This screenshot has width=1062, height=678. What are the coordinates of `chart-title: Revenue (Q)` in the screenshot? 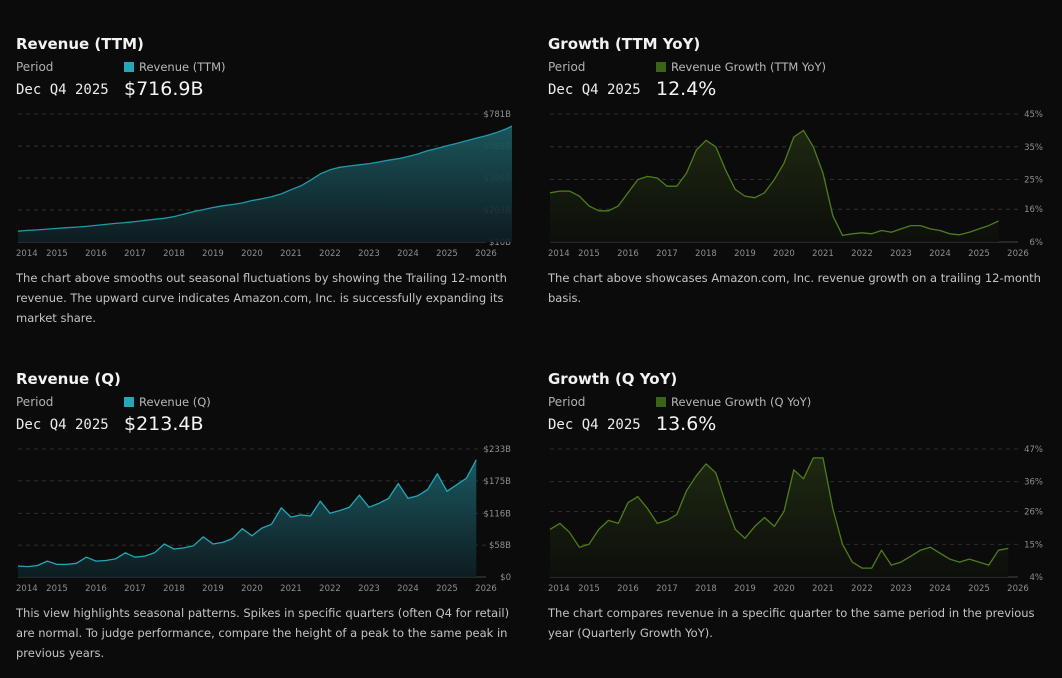 It's located at (68, 379).